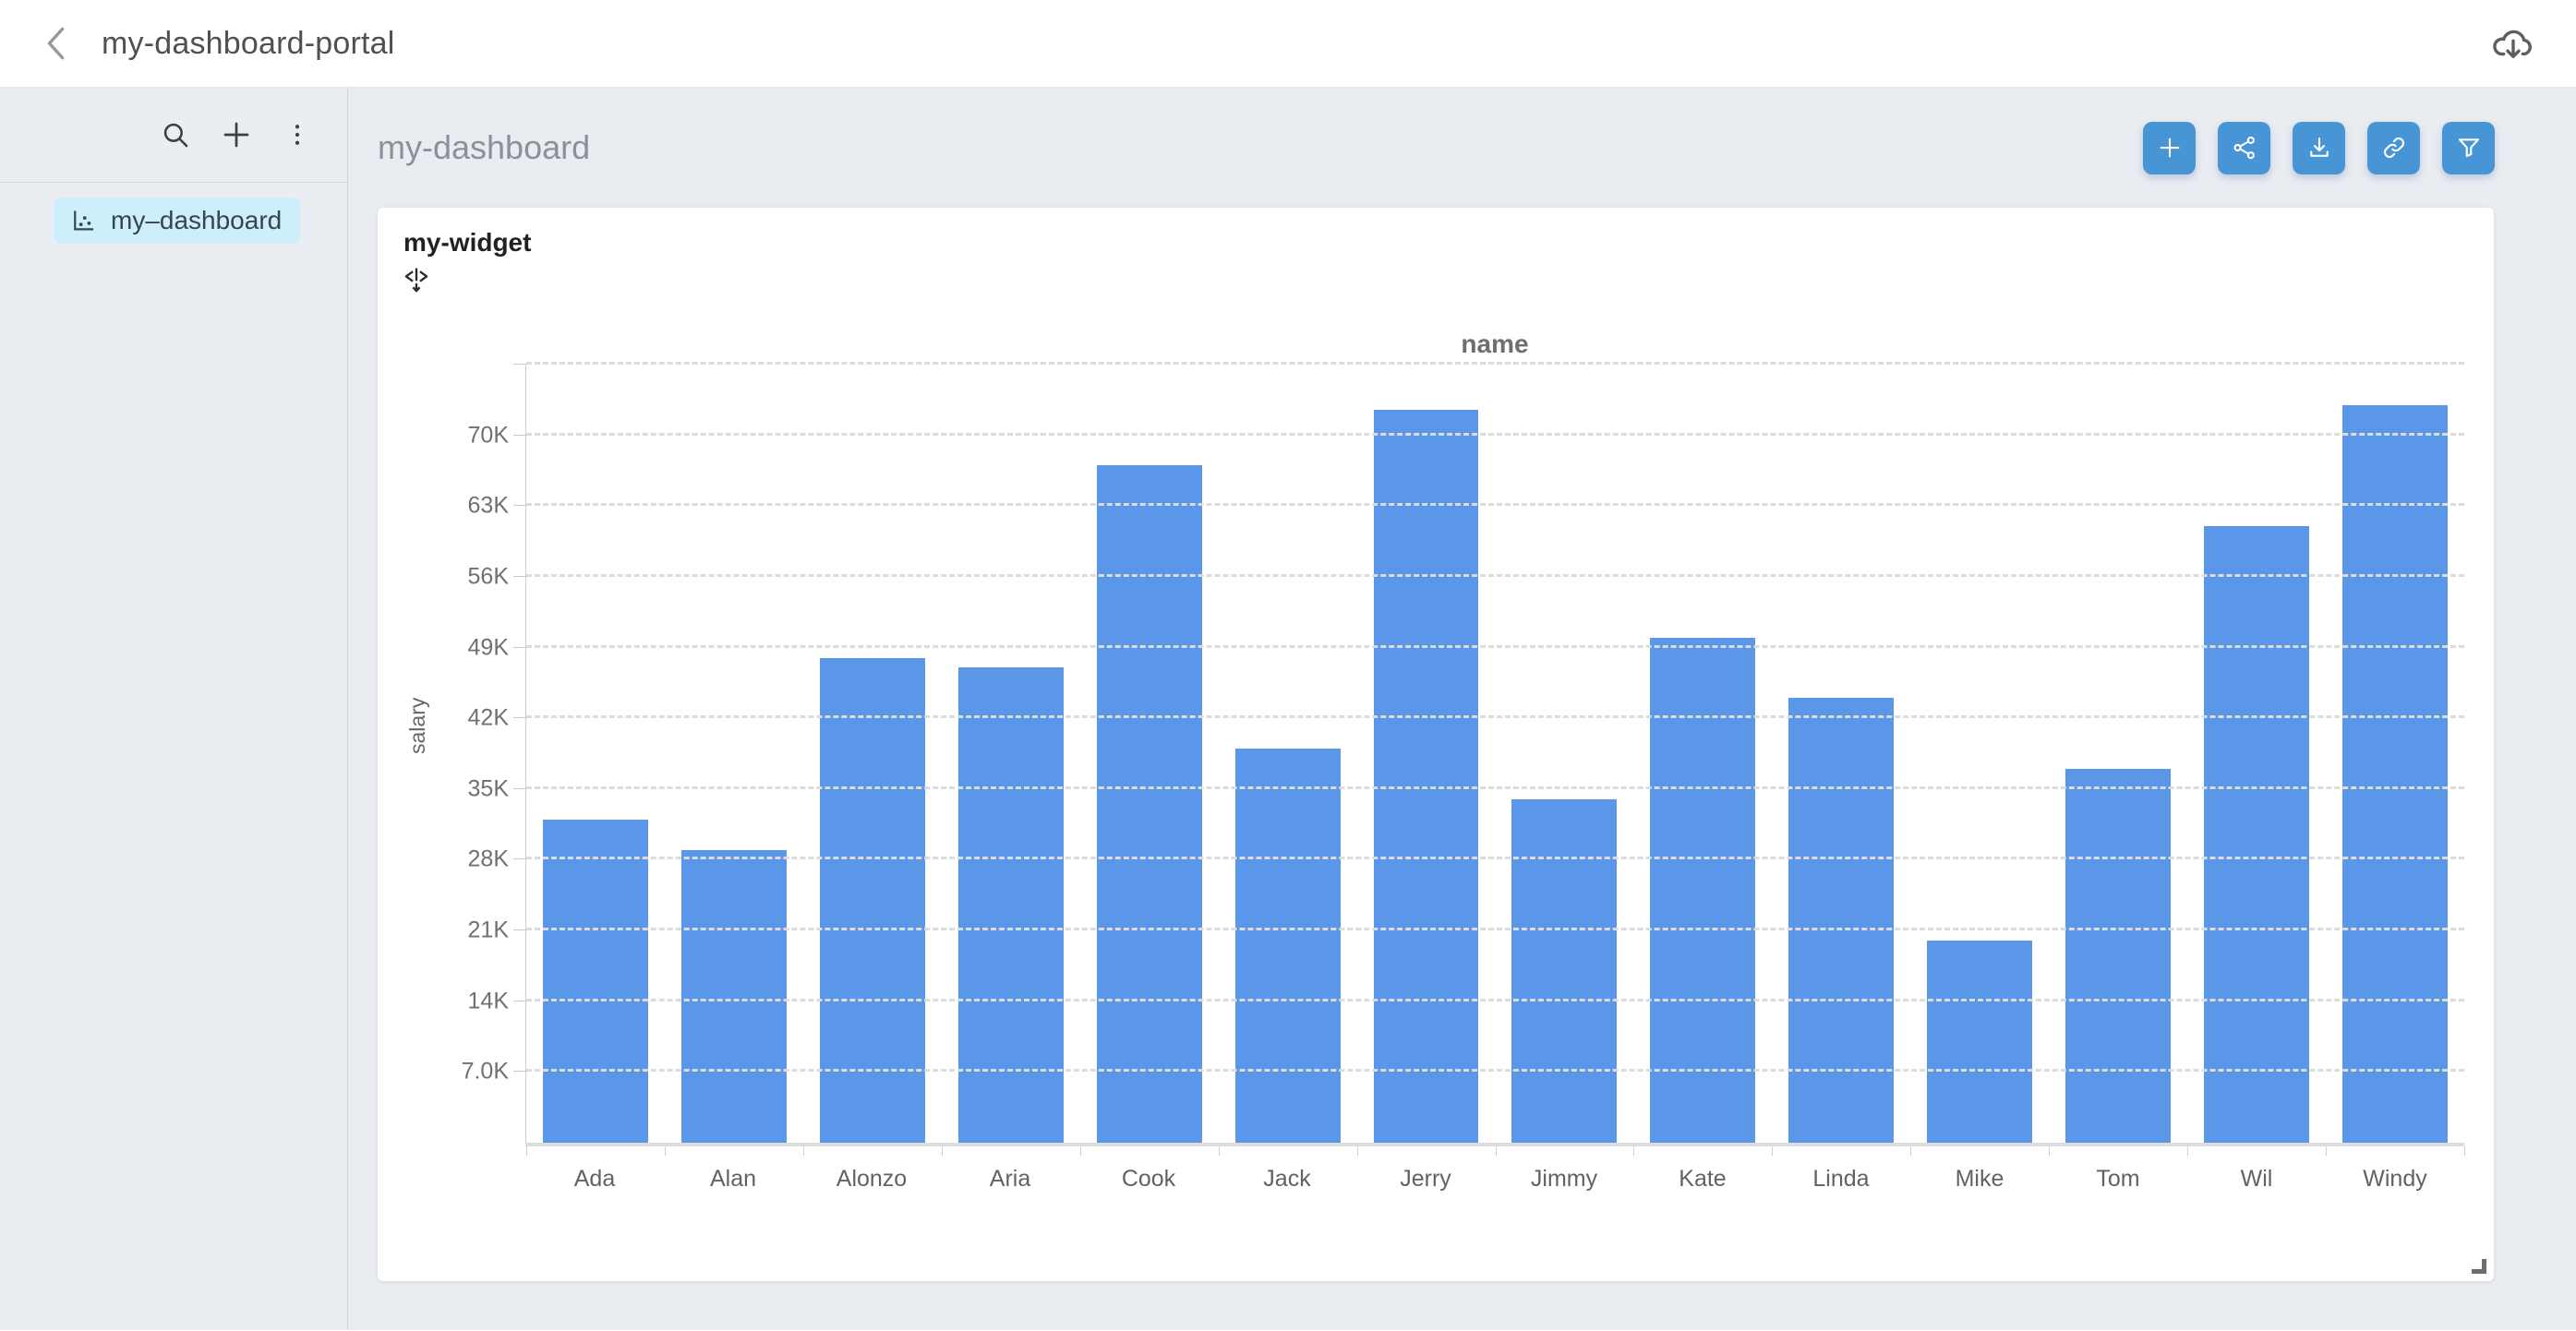  I want to click on share-icon, so click(2244, 148).